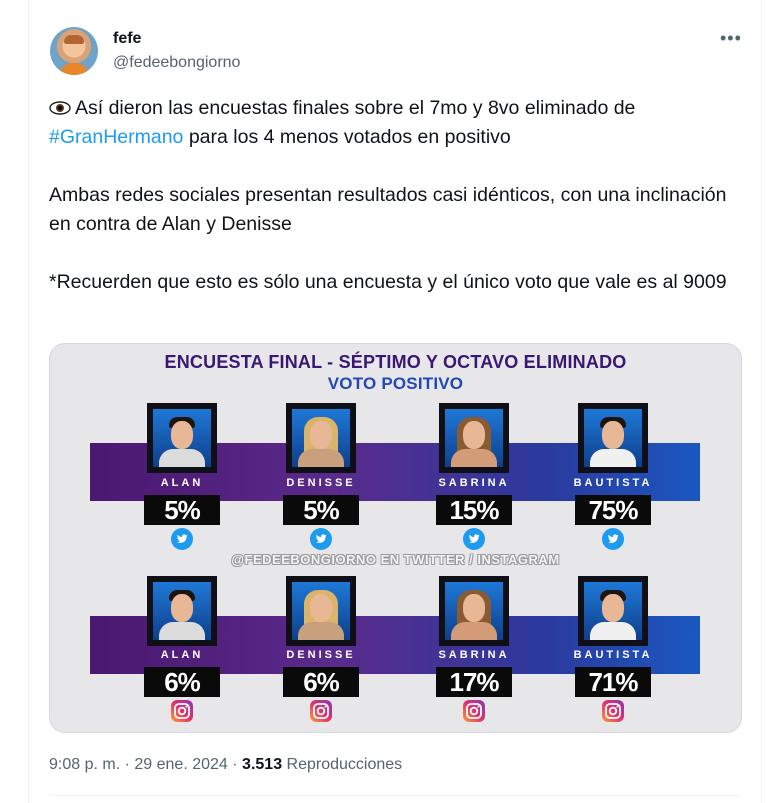 The height and width of the screenshot is (803, 767). What do you see at coordinates (127, 38) in the screenshot?
I see `author-name: fefe` at bounding box center [127, 38].